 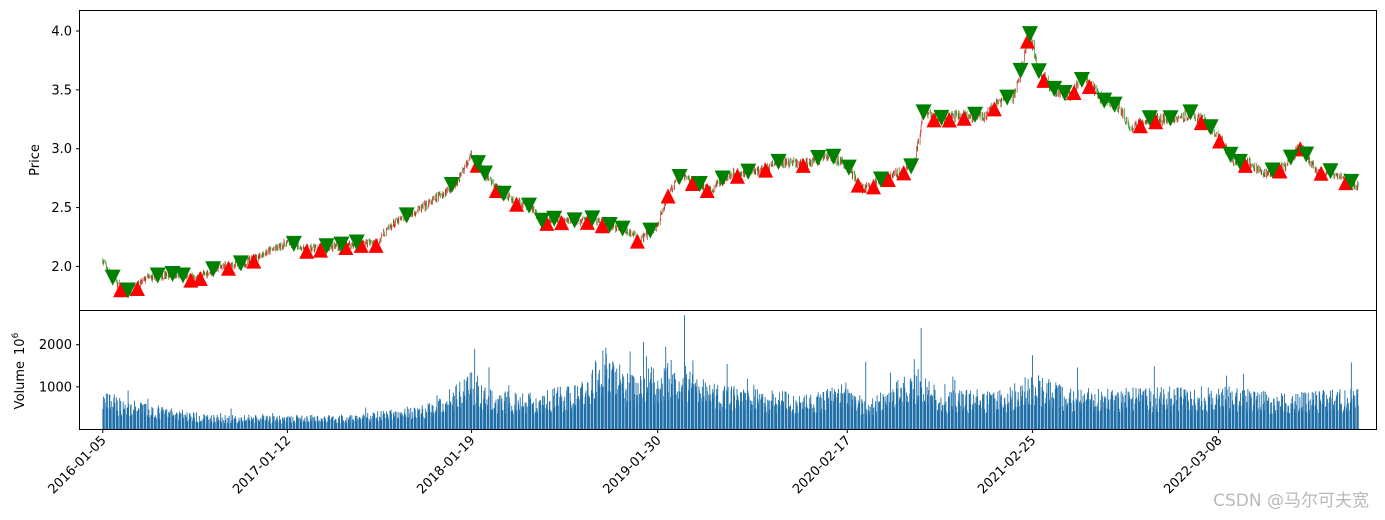 What do you see at coordinates (61, 208) in the screenshot?
I see `price-ytick-label: 2.5` at bounding box center [61, 208].